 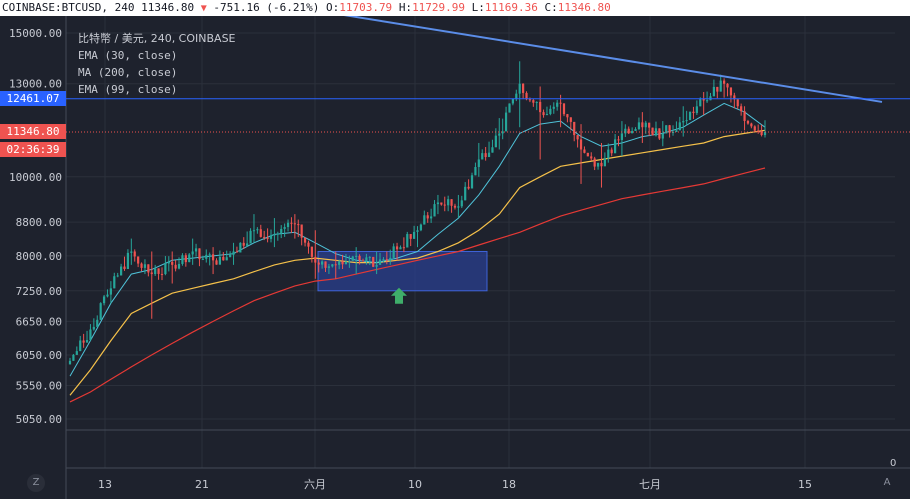 I want to click on auto-scale-button: A, so click(x=887, y=482).